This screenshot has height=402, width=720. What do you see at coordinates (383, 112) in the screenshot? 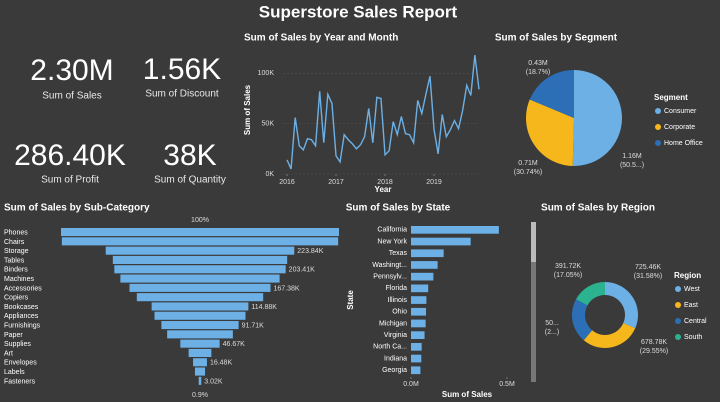
I see `line` at bounding box center [383, 112].